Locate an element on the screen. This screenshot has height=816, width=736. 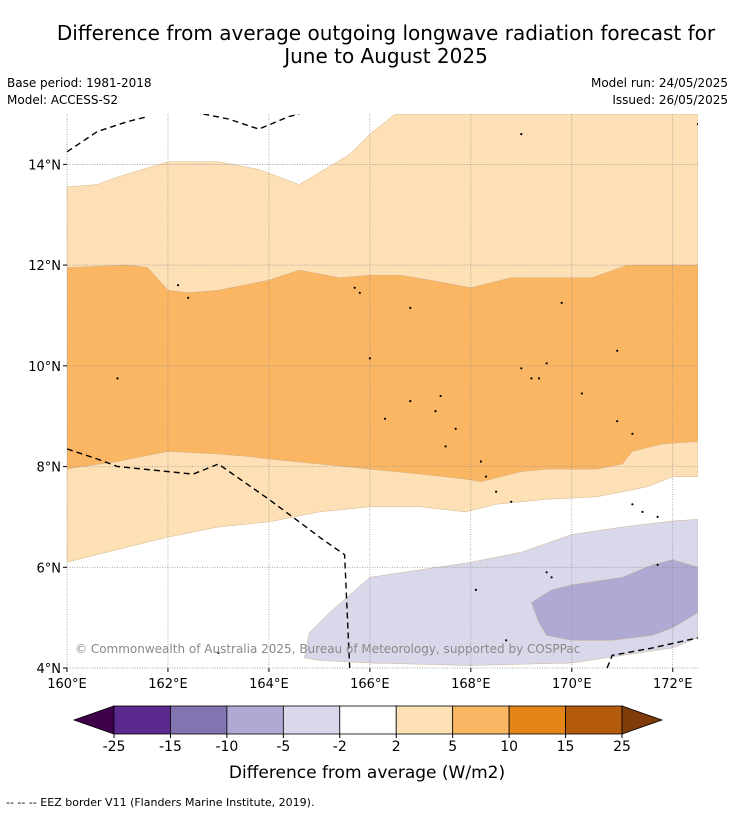
lat-tick-label: 8°N is located at coordinates (49, 468).